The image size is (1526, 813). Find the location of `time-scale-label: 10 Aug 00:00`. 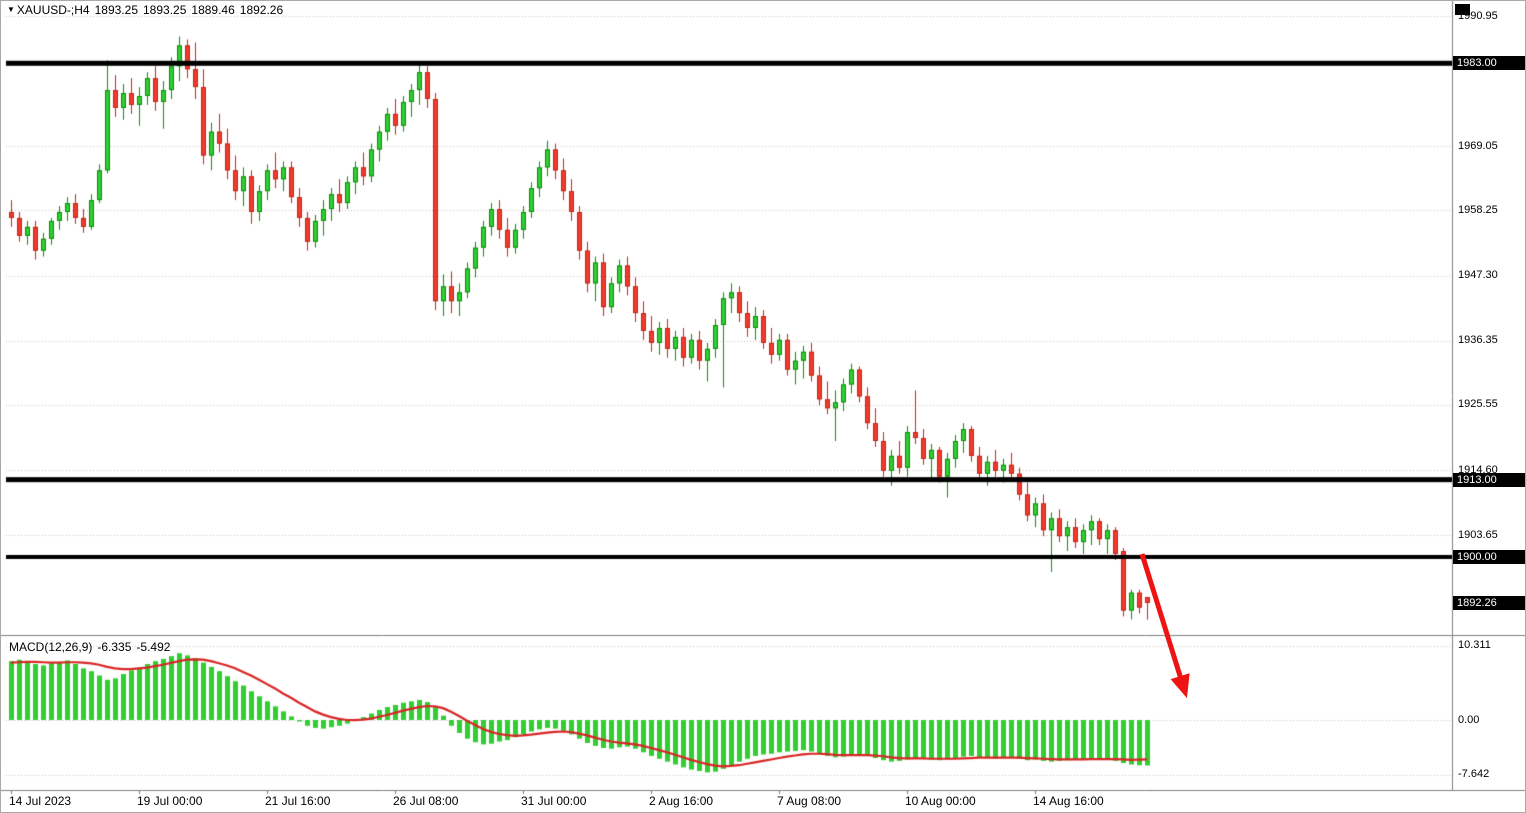

time-scale-label: 10 Aug 00:00 is located at coordinates (940, 801).